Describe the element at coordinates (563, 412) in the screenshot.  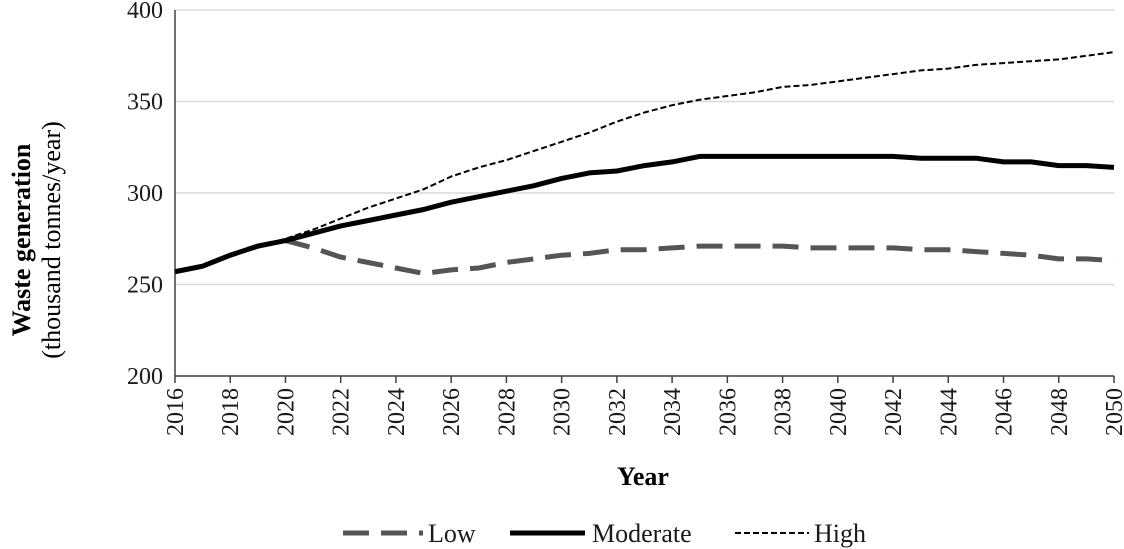
I see `x-tick-label: 2030` at that location.